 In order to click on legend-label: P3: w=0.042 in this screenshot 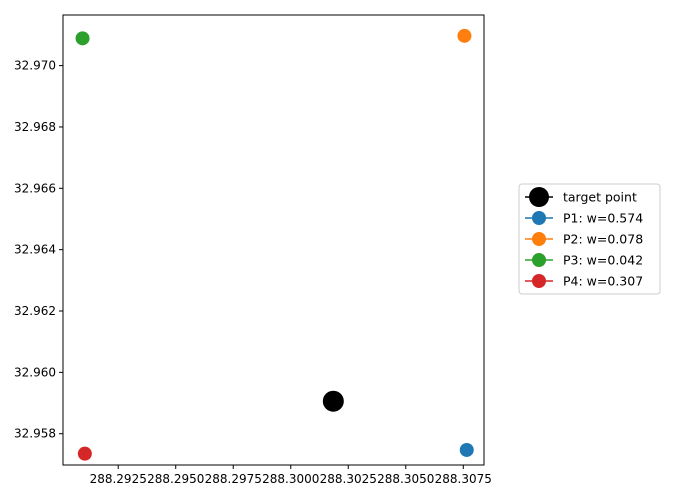, I will do `click(603, 260)`.